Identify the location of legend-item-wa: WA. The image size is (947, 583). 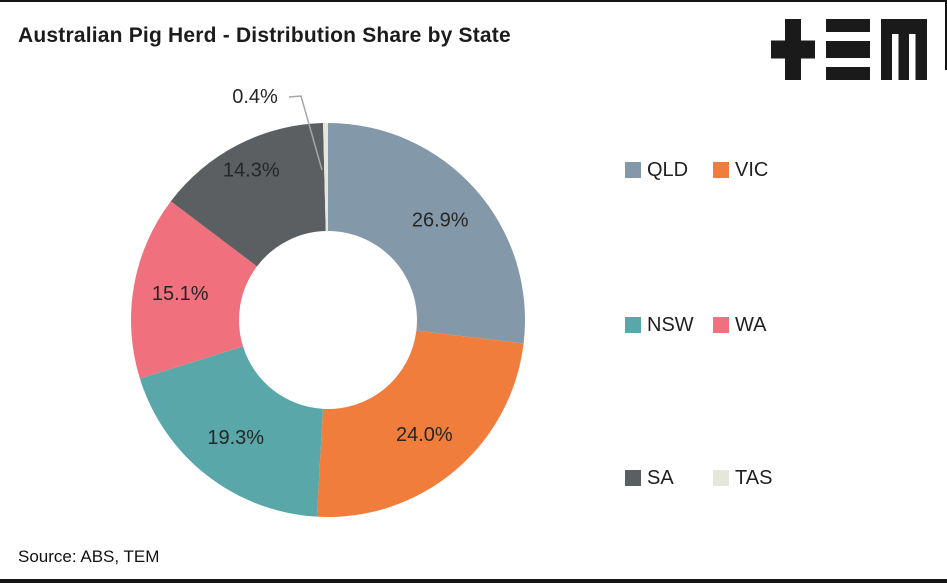
(740, 325).